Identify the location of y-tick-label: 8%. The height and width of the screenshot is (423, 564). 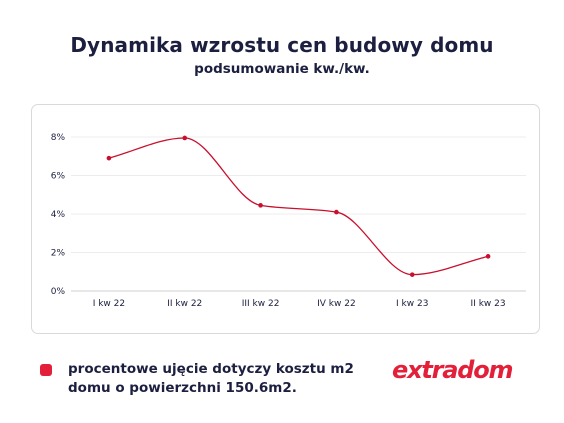
(58, 138).